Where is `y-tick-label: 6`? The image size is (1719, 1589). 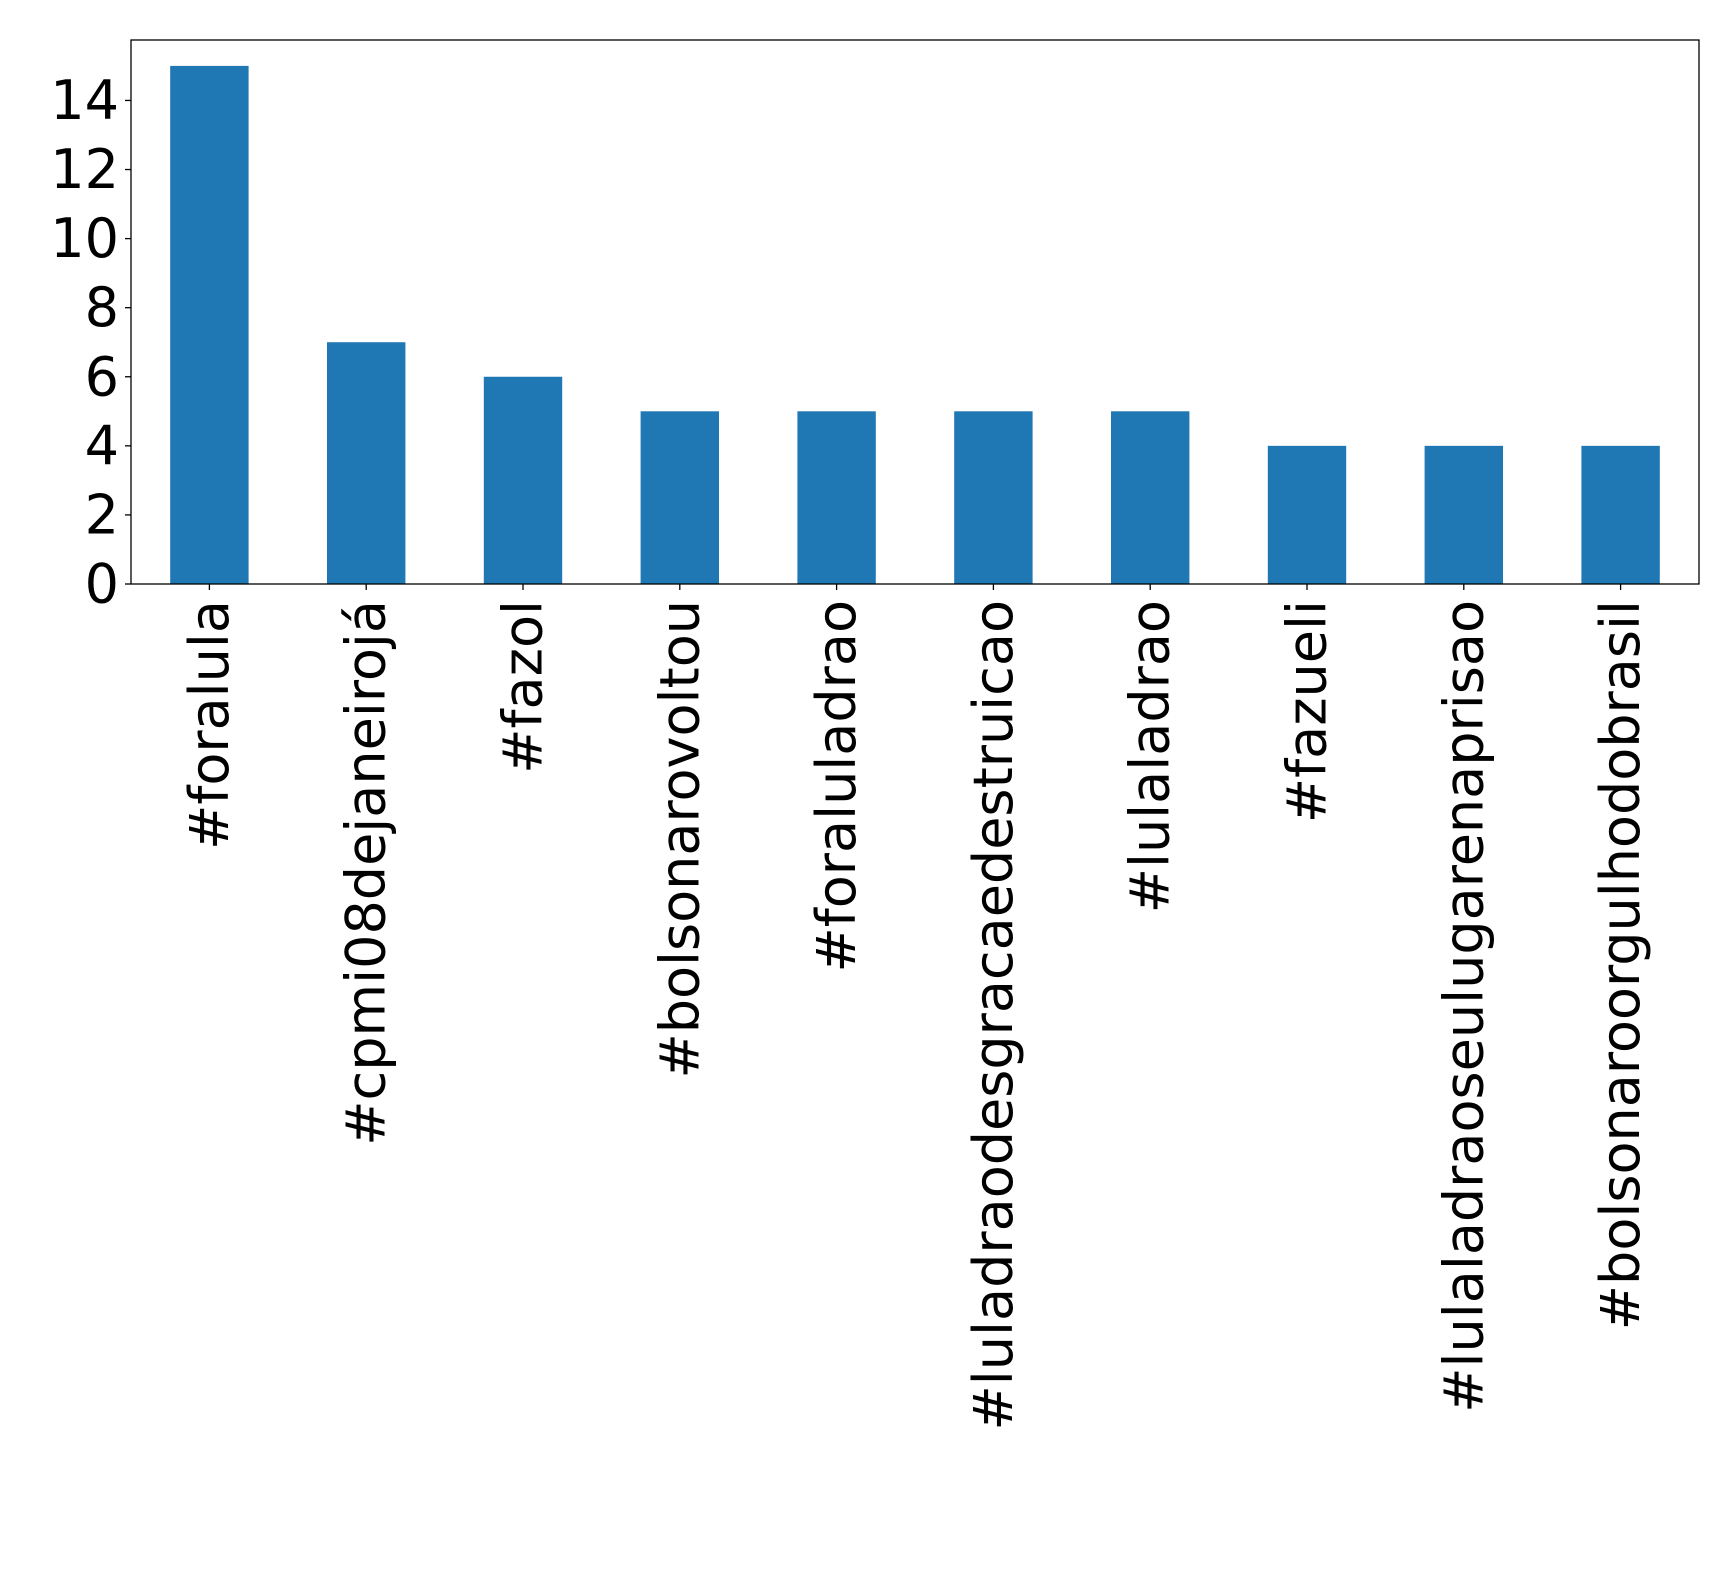
y-tick-label: 6 is located at coordinates (102, 376).